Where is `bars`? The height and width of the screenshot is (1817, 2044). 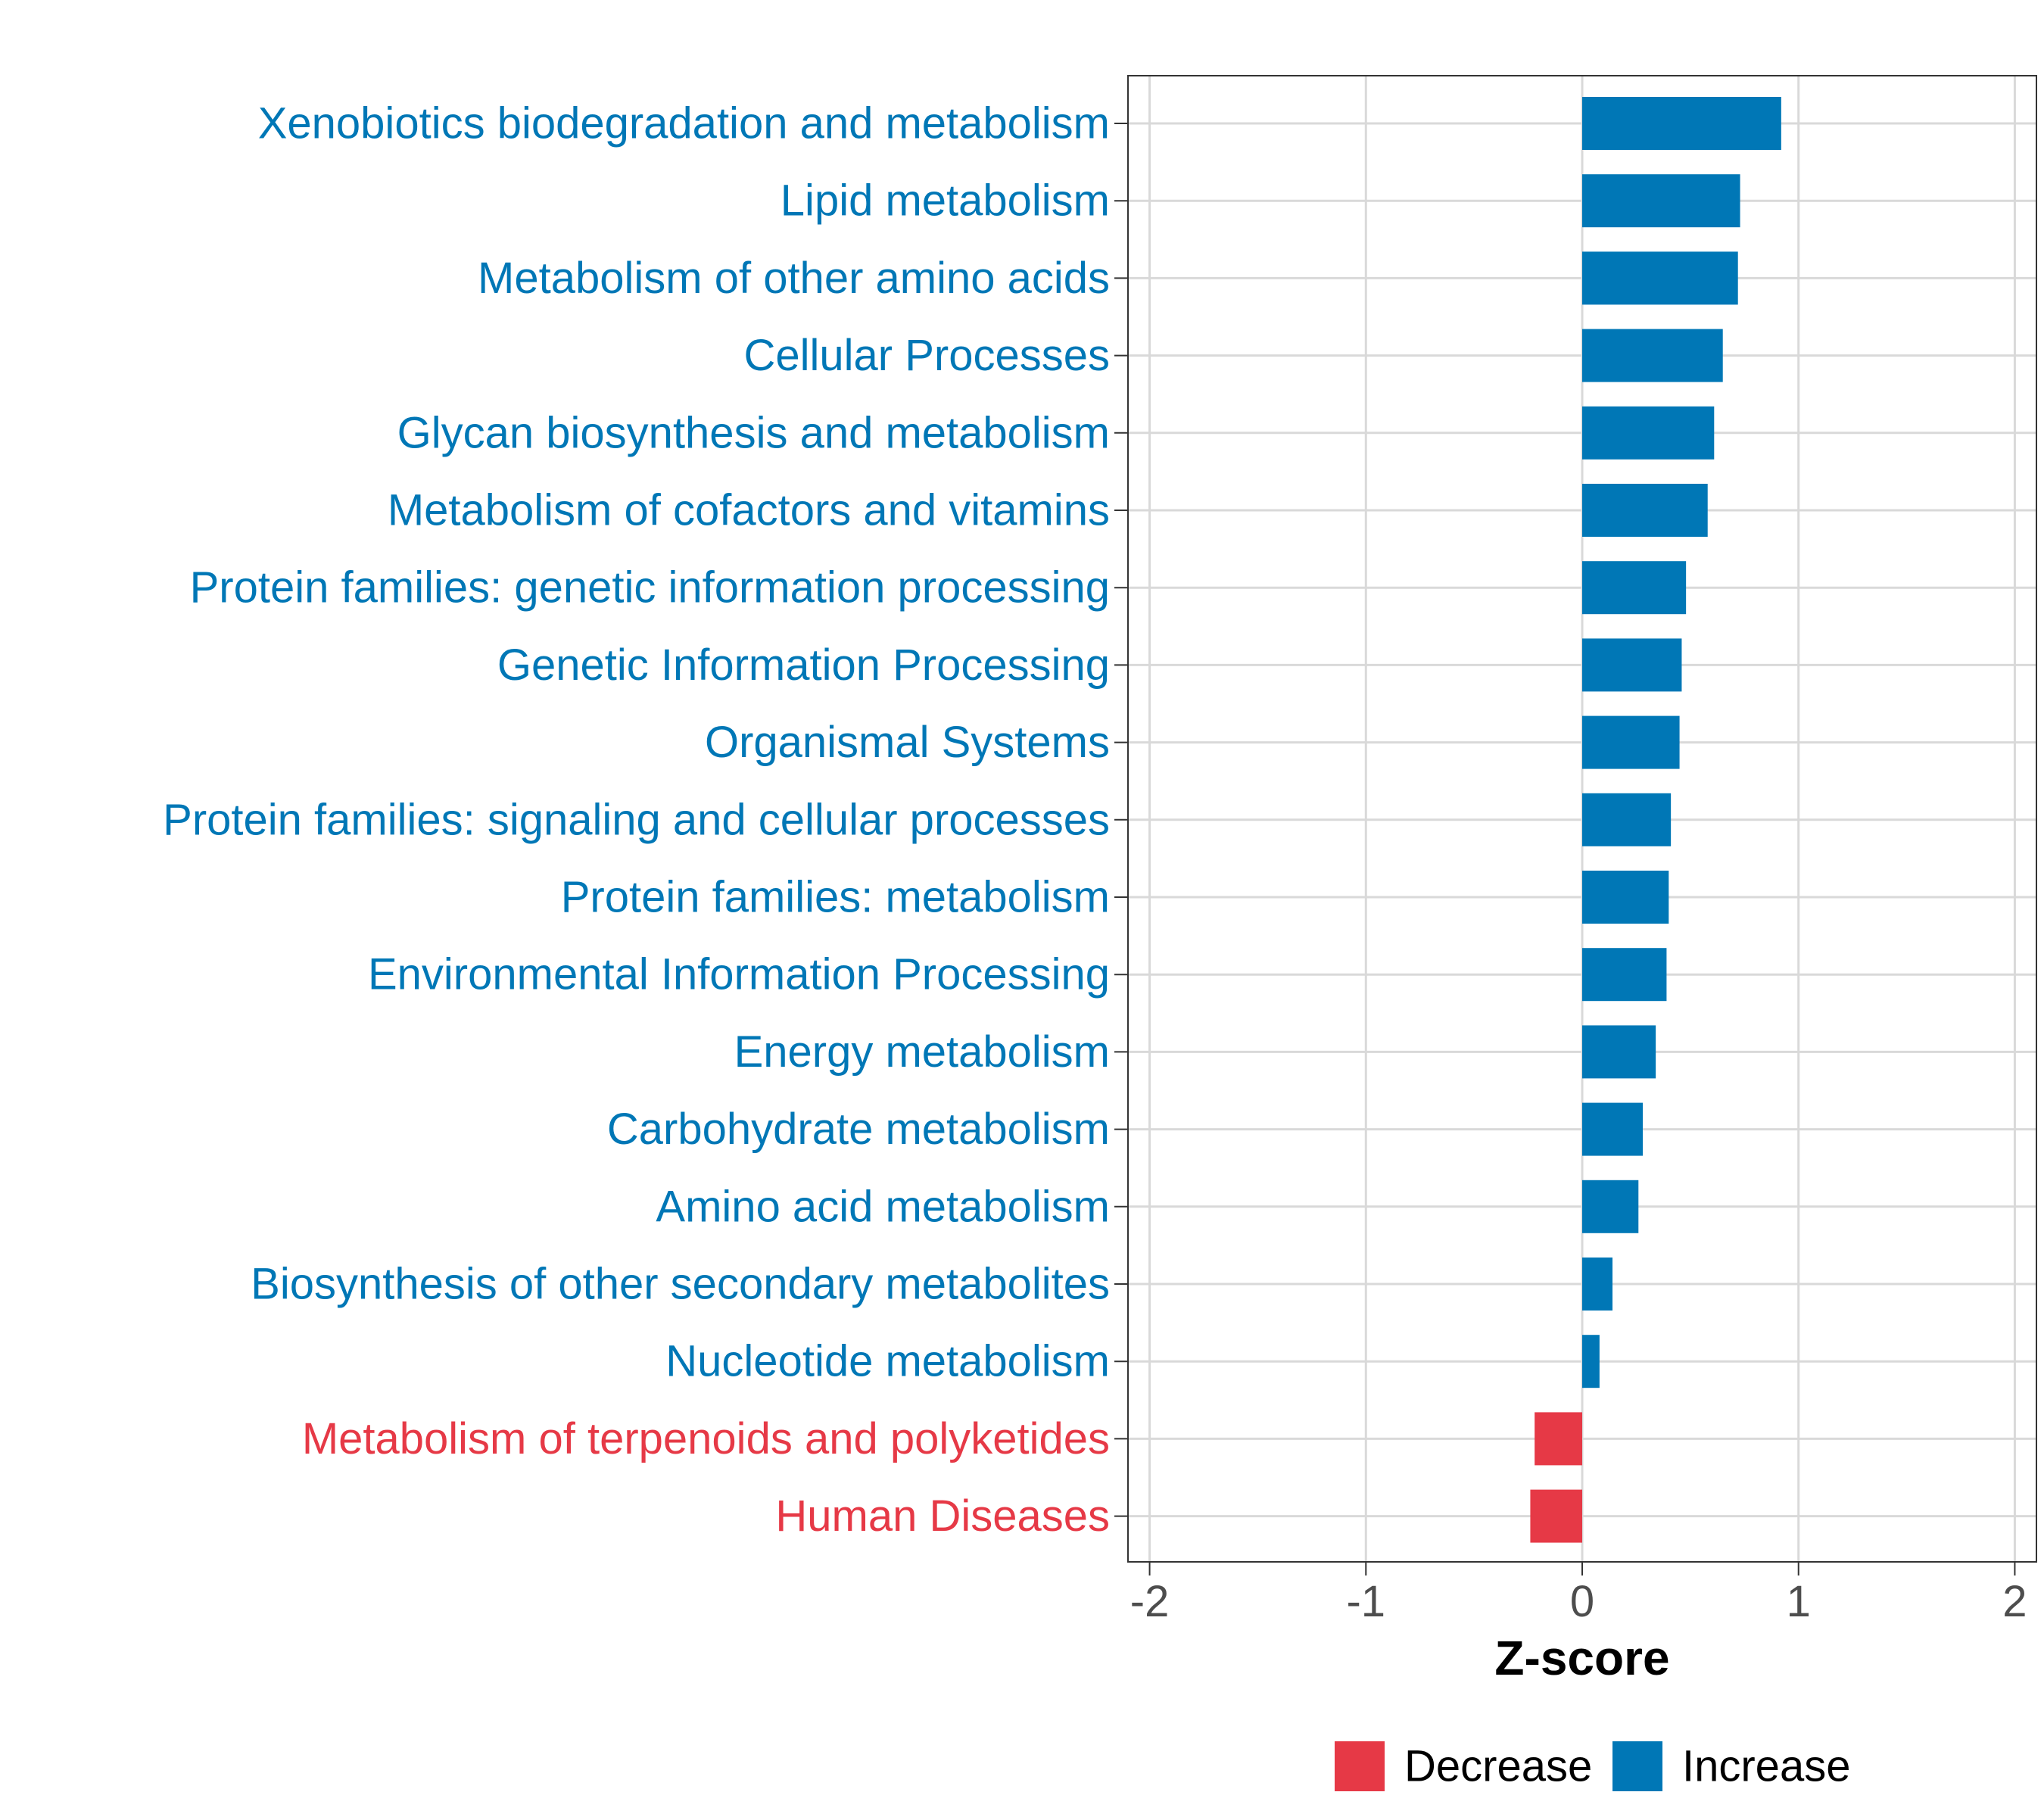 bars is located at coordinates (1655, 820).